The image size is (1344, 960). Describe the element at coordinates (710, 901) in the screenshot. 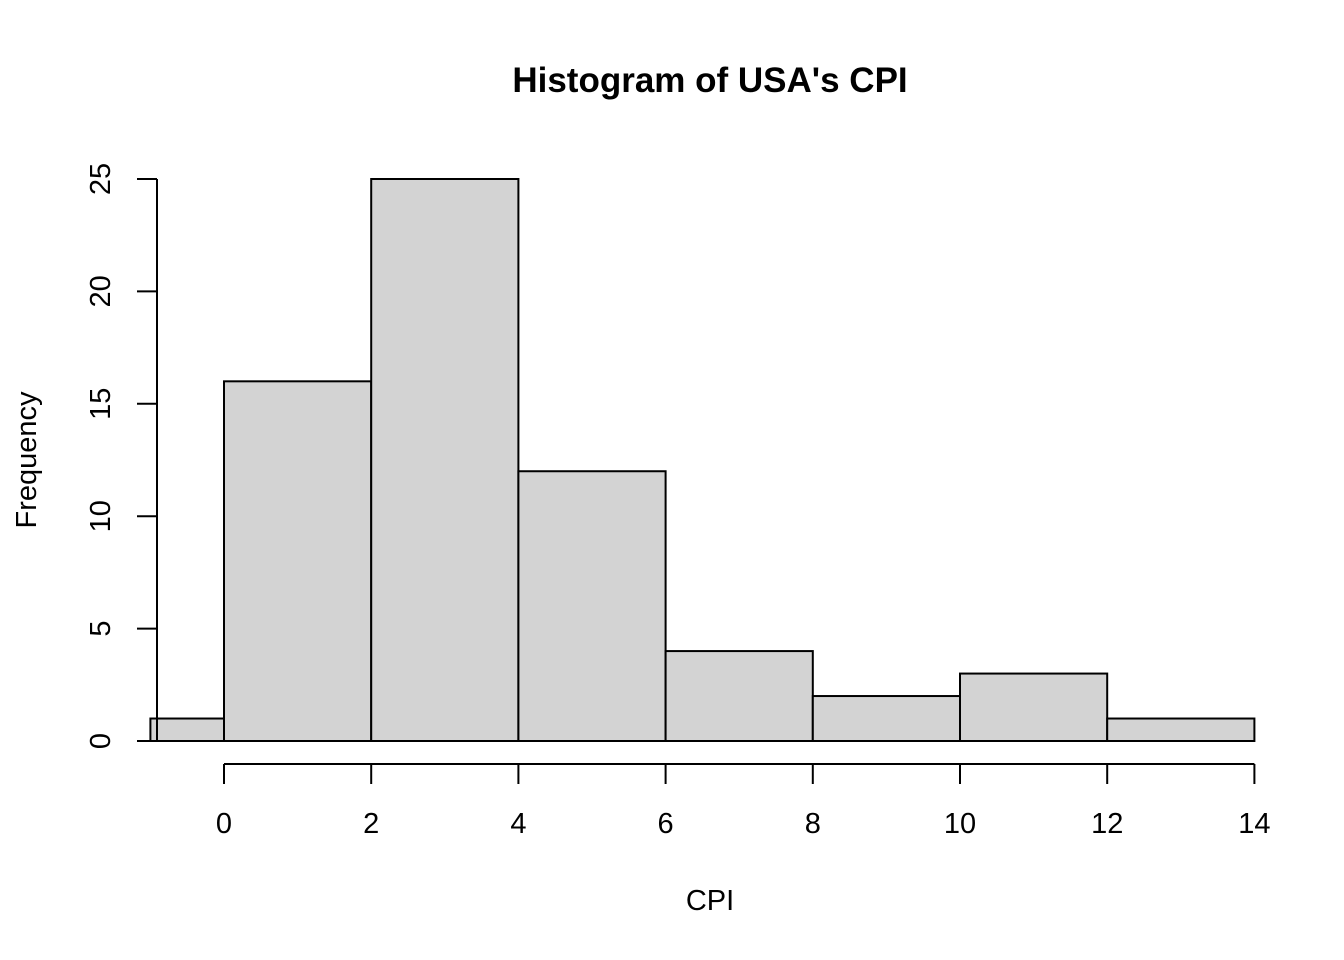

I see `x-axis-label: CPI` at that location.